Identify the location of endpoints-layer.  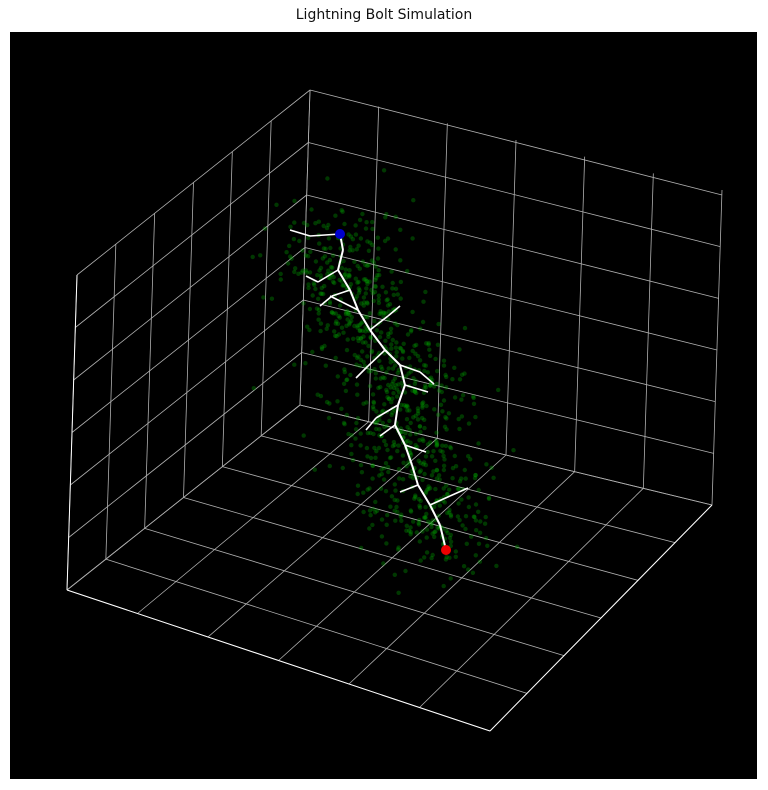
(393, 392).